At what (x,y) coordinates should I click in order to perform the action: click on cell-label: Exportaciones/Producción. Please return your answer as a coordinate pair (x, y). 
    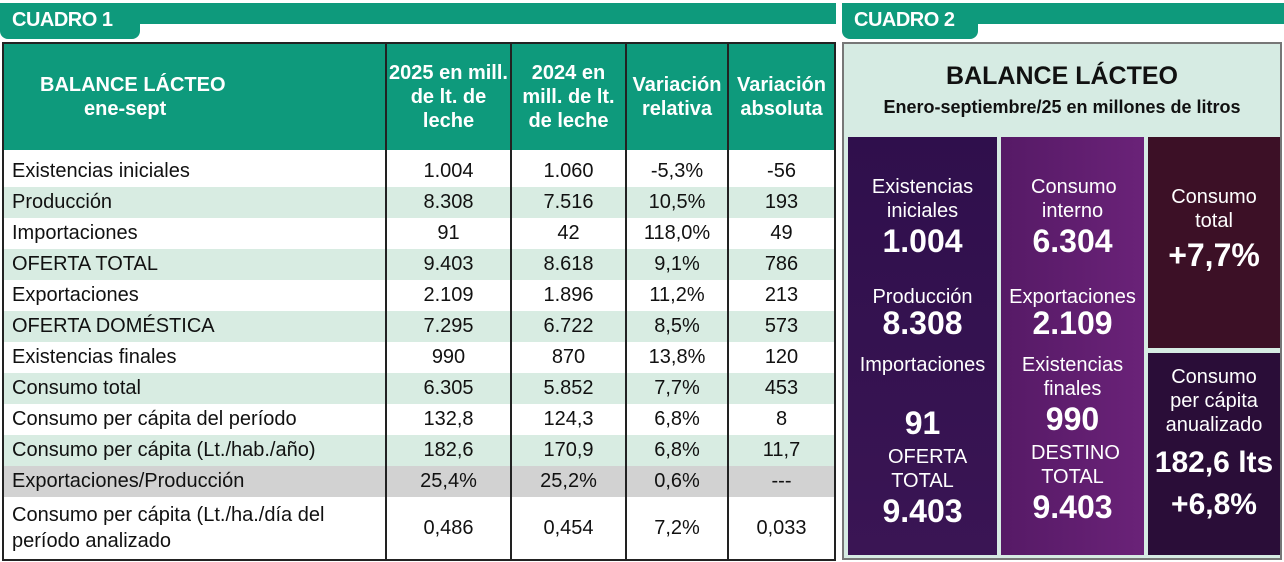
    Looking at the image, I should click on (194, 481).